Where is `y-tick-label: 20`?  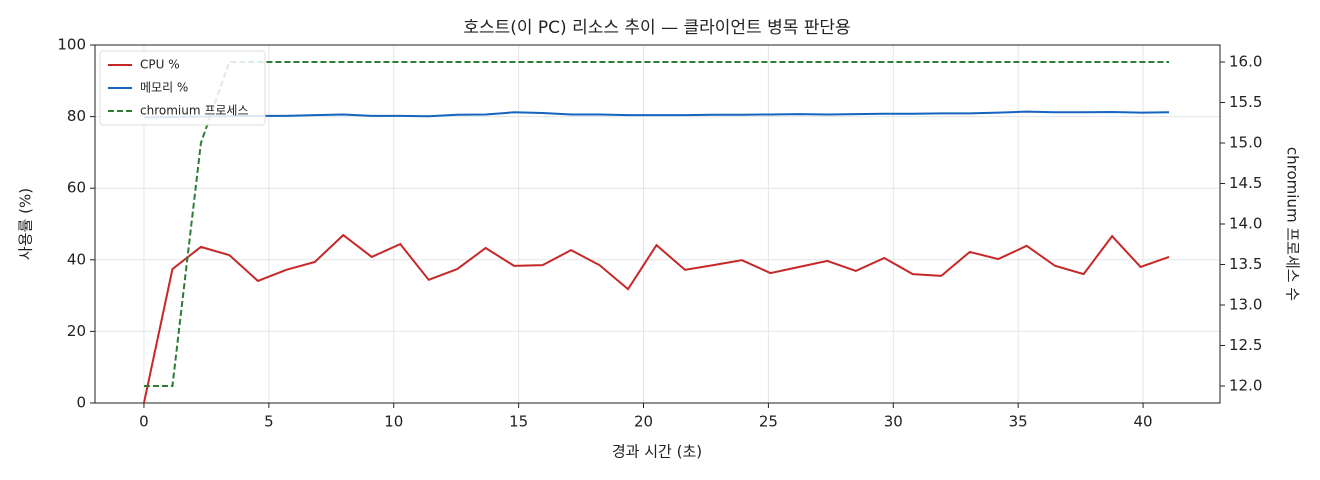 y-tick-label: 20 is located at coordinates (76, 331).